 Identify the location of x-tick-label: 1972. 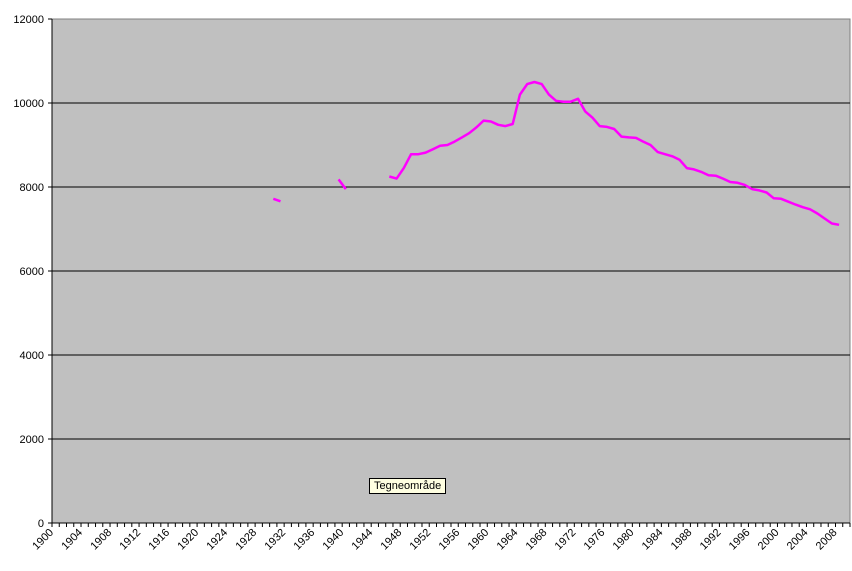
(566, 540).